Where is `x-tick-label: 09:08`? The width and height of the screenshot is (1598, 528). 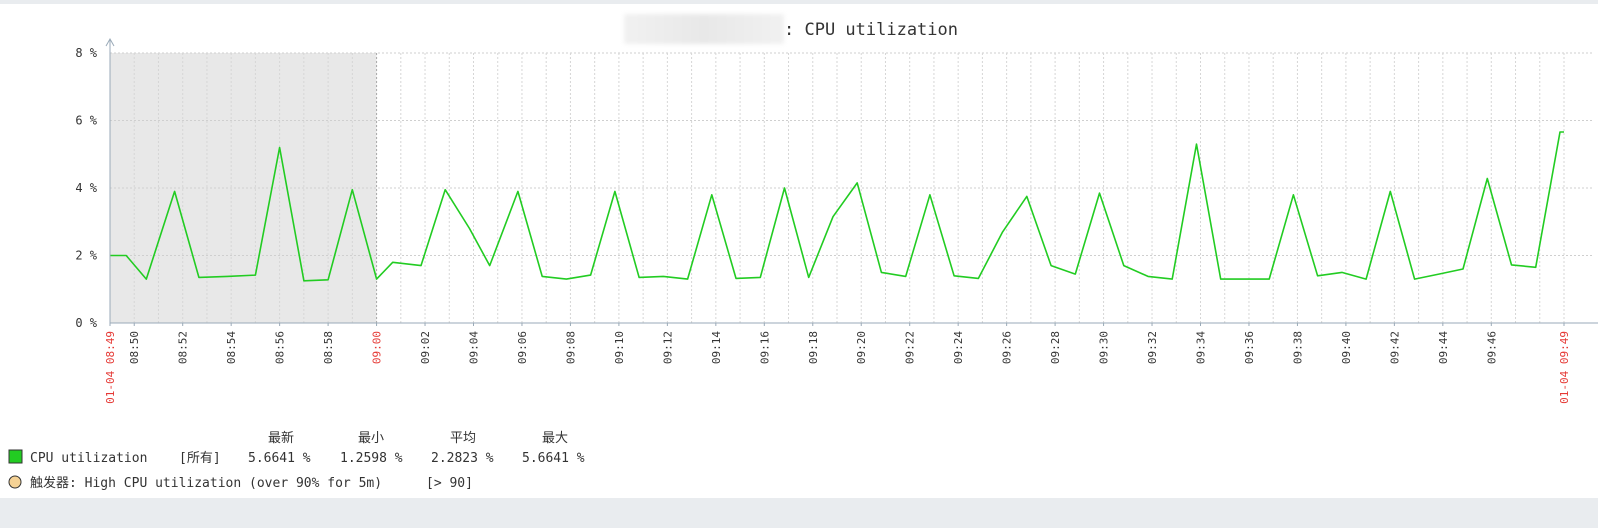
x-tick-label: 09:08 is located at coordinates (570, 347).